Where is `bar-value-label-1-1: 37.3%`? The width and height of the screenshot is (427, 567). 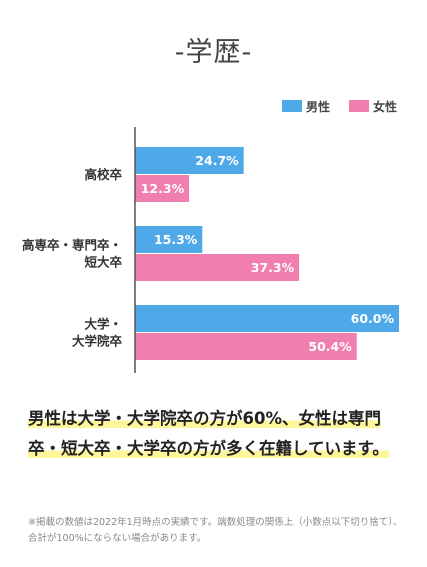
bar-value-label-1-1: 37.3% is located at coordinates (273, 267).